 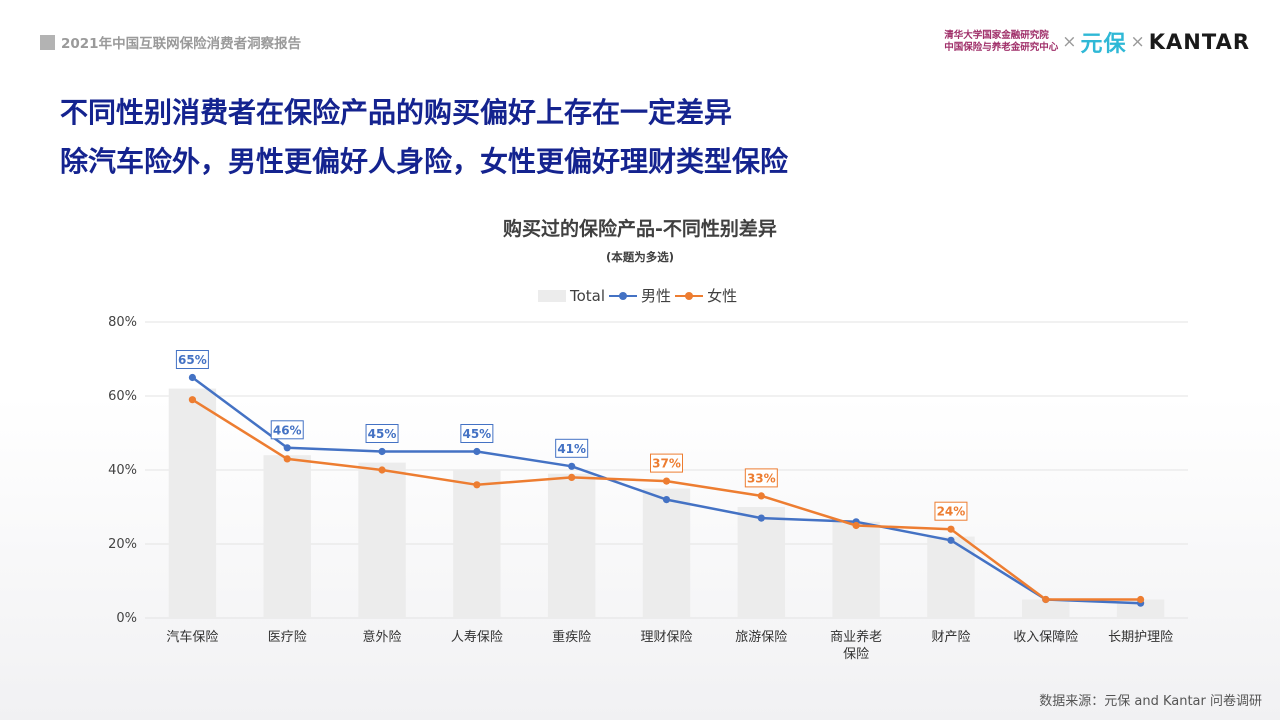 What do you see at coordinates (424, 161) in the screenshot?
I see `headline-line-2: 除汽车险外，男性更偏好人身险，女性更偏好理财类型保险` at bounding box center [424, 161].